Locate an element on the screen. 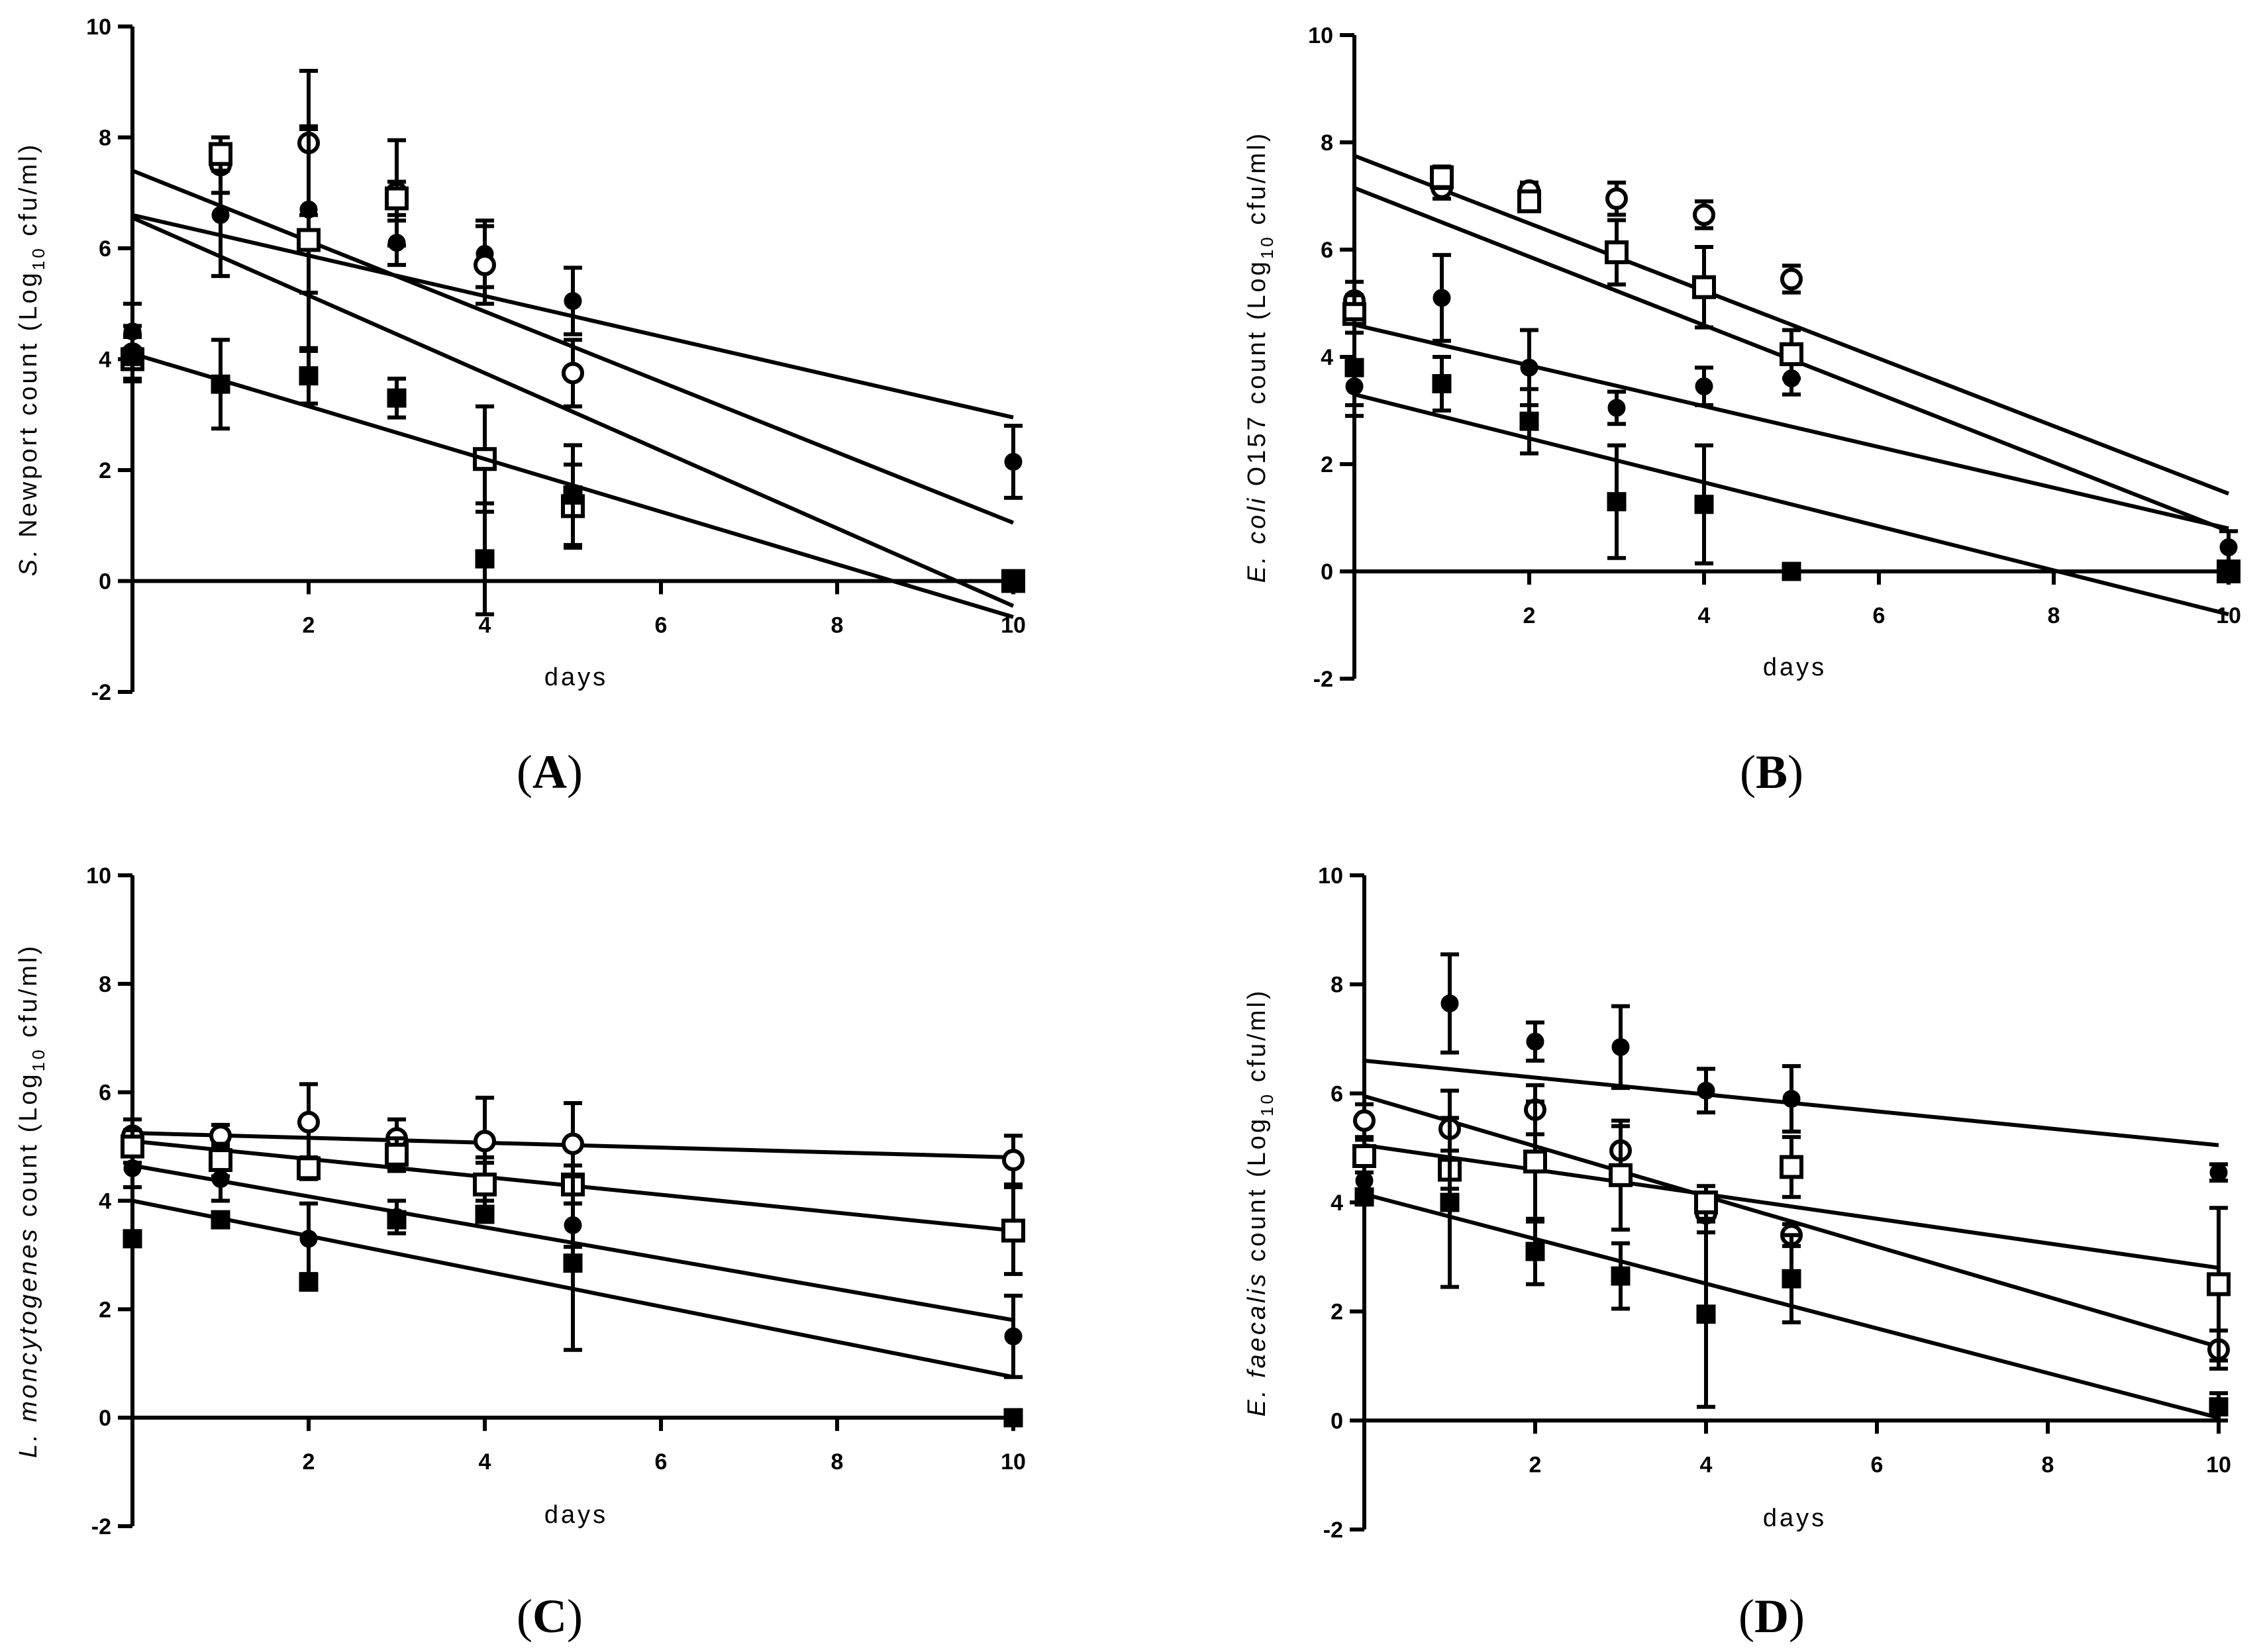 Image resolution: width=2265 pixels, height=1652 pixels. y-tick-label-a: 4 is located at coordinates (105, 360).